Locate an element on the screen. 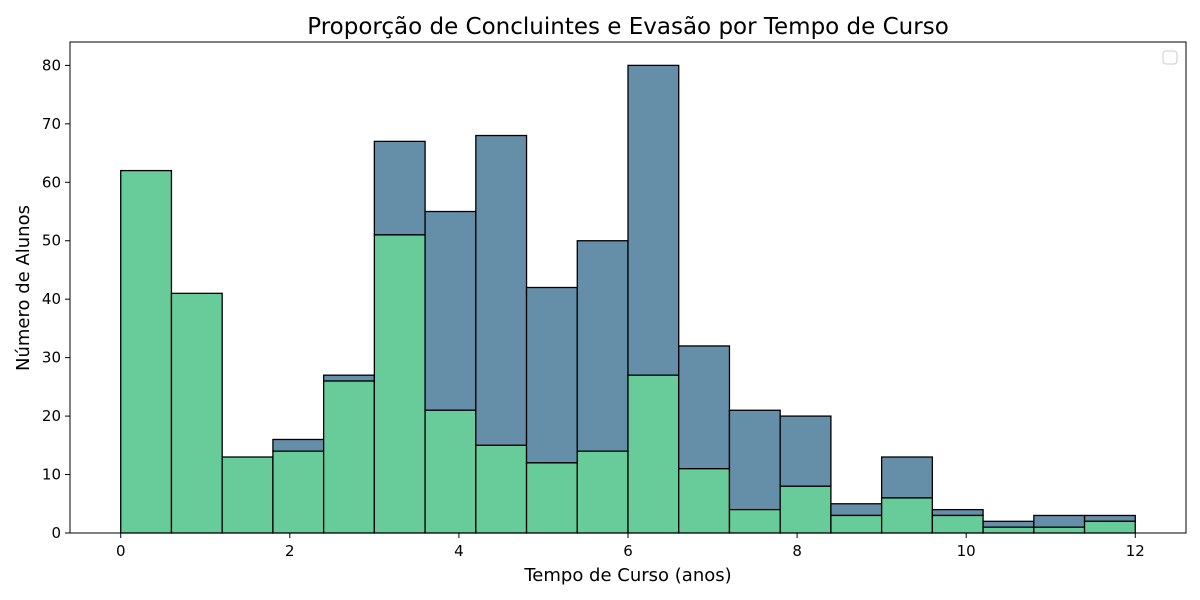  x-tick-label: 2 is located at coordinates (290, 551).